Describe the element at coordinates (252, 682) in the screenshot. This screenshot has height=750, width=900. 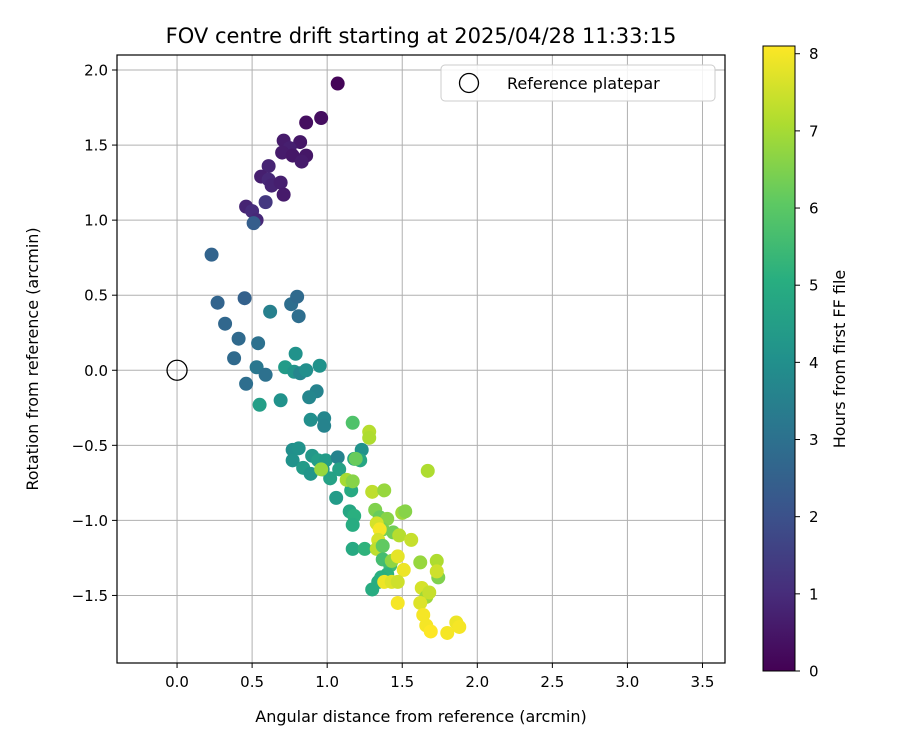
I see `x-tick-label: 0.5` at that location.